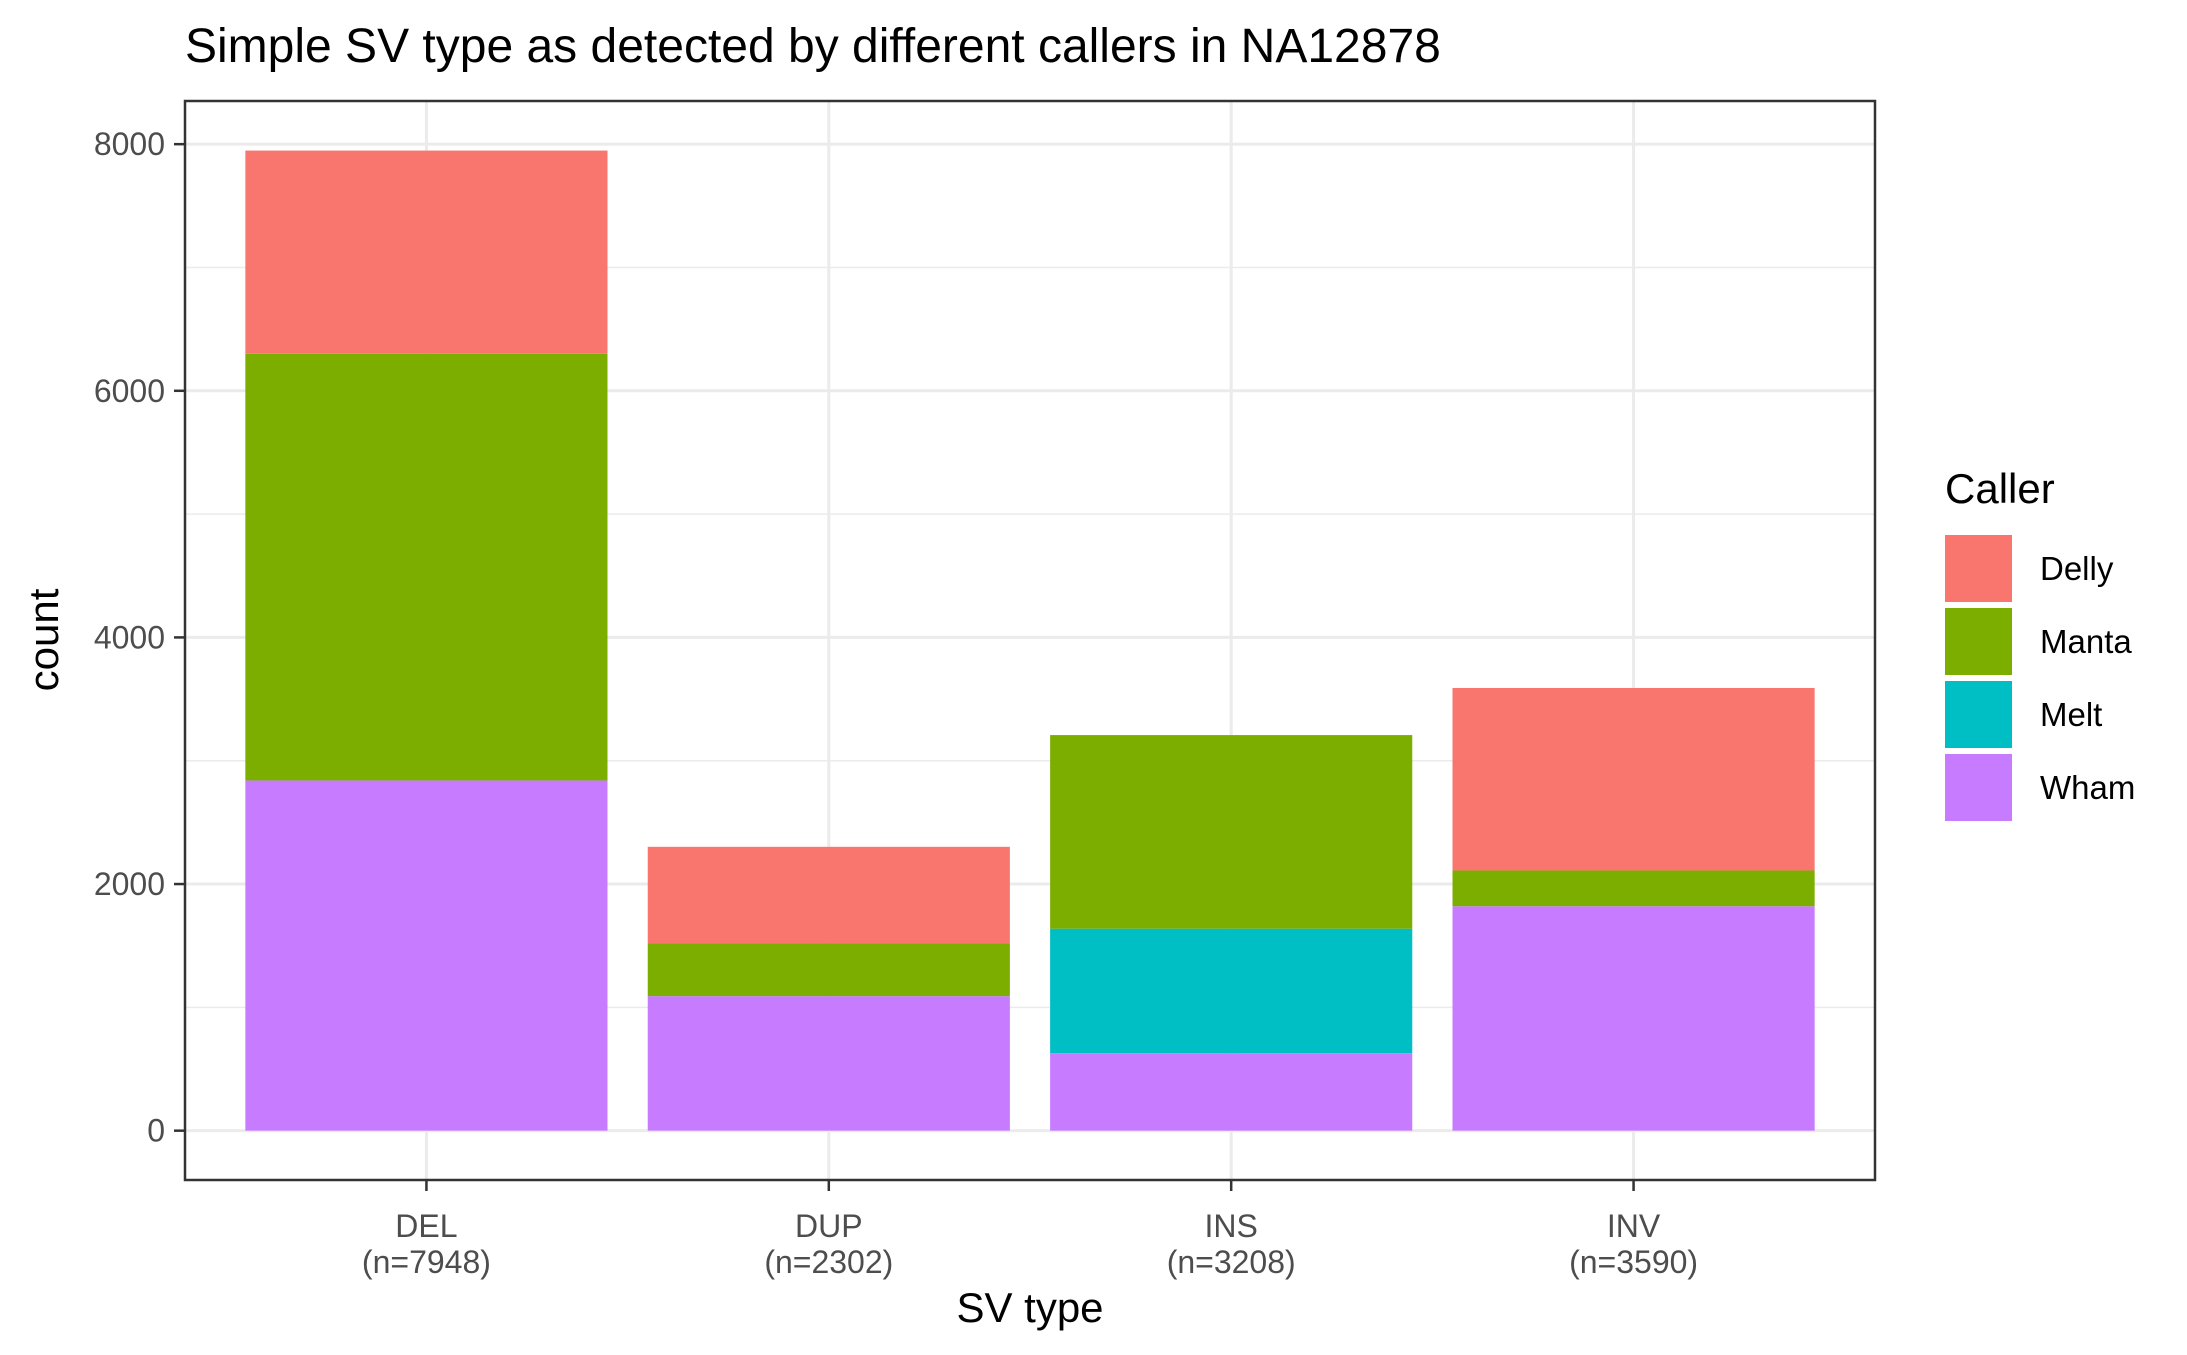 Image resolution: width=2187 pixels, height=1355 pixels. What do you see at coordinates (2087, 787) in the screenshot?
I see `legend-label-wham: Wham` at bounding box center [2087, 787].